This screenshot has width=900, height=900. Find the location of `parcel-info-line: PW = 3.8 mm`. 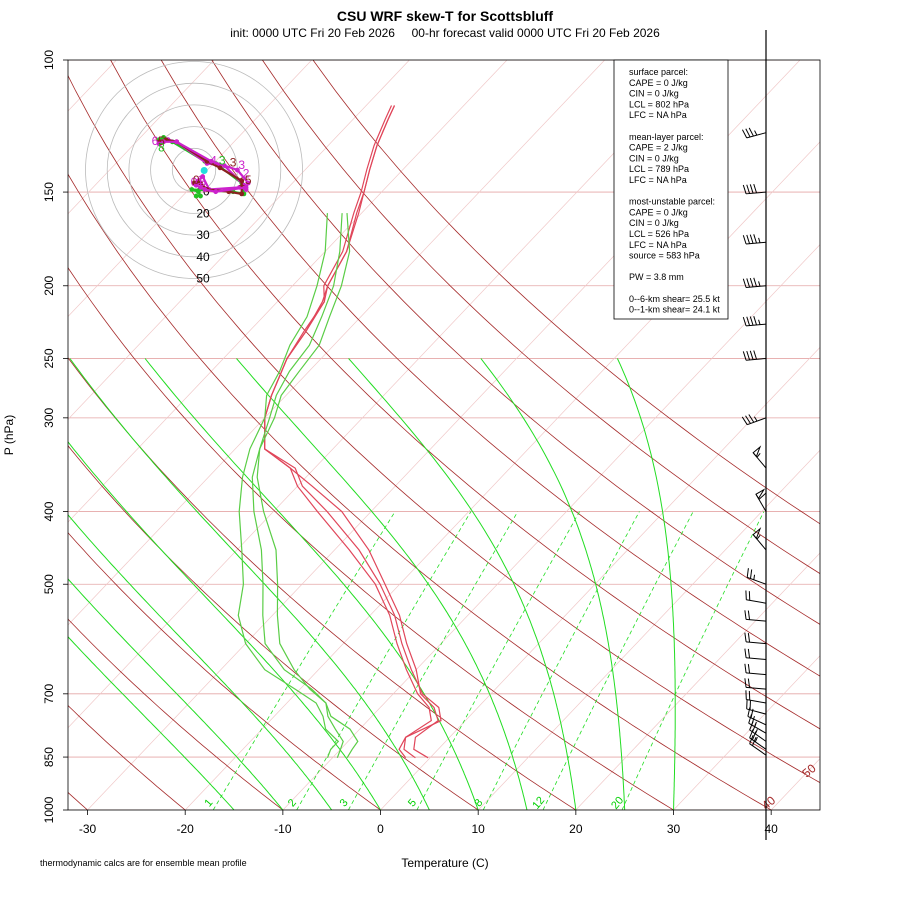

parcel-info-line: PW = 3.8 mm is located at coordinates (656, 277).